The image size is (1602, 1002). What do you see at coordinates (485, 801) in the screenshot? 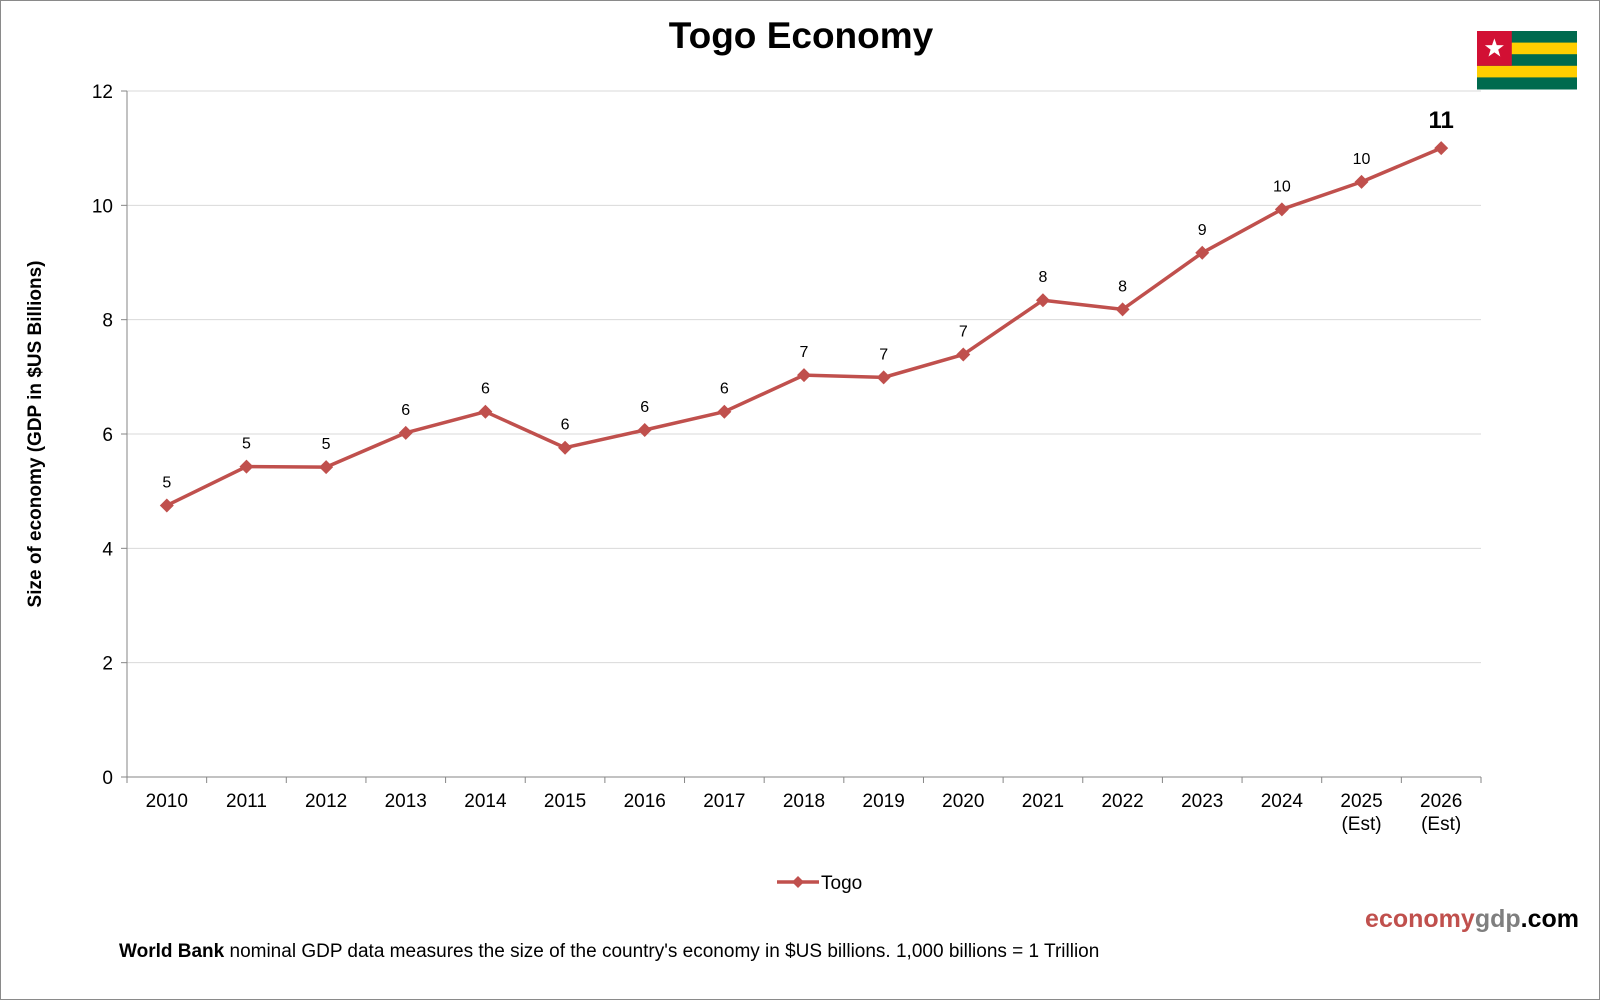
I see `x-tick-label: 2014` at bounding box center [485, 801].